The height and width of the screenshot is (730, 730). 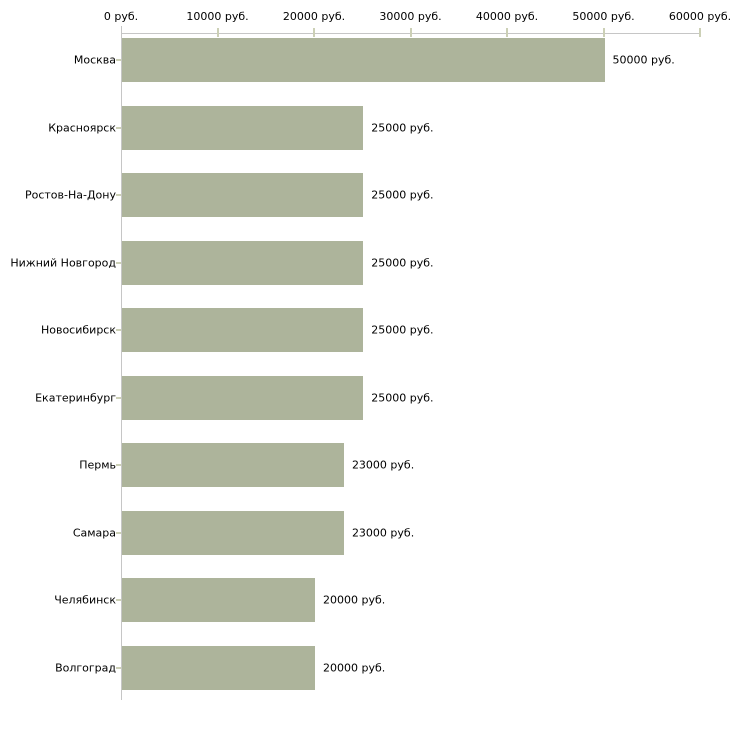 I want to click on bar-Екатеринбург, so click(x=243, y=397).